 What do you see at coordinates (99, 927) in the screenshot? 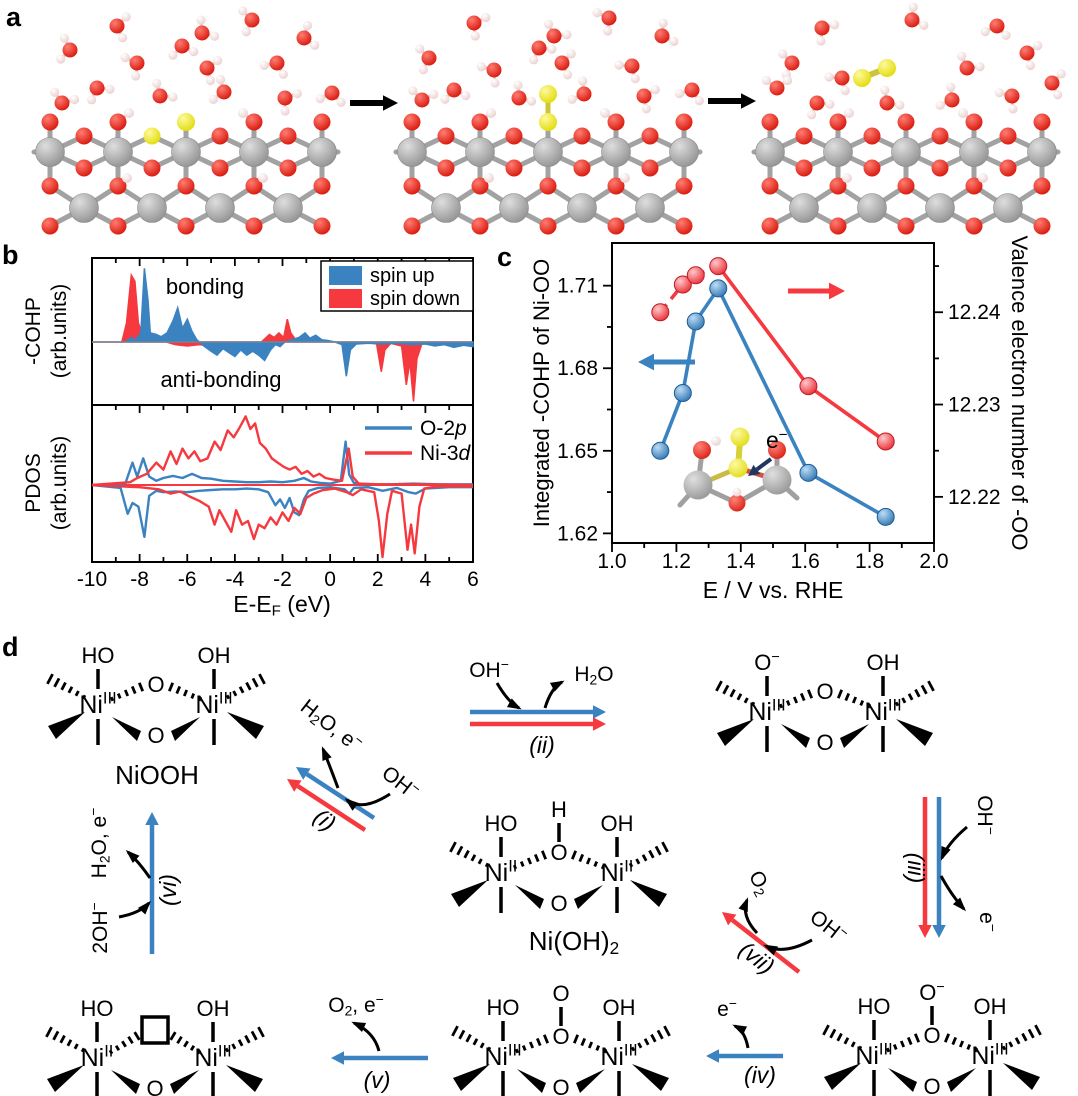
I see `step-vi-reactant: 2OH−` at bounding box center [99, 927].